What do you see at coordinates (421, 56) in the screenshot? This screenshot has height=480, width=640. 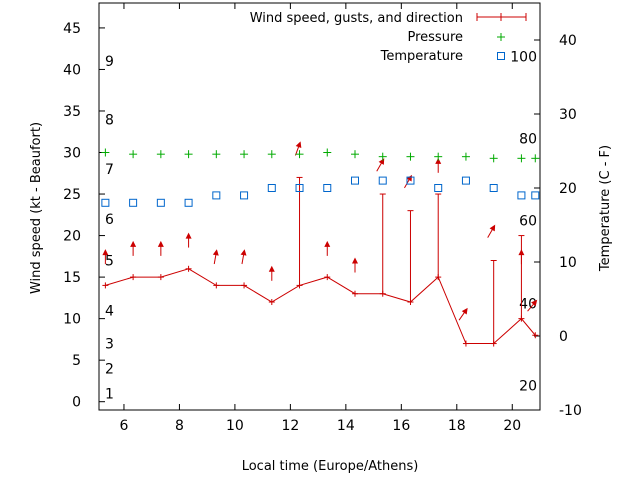 I see `legend-label-temperature: Temperature` at bounding box center [421, 56].